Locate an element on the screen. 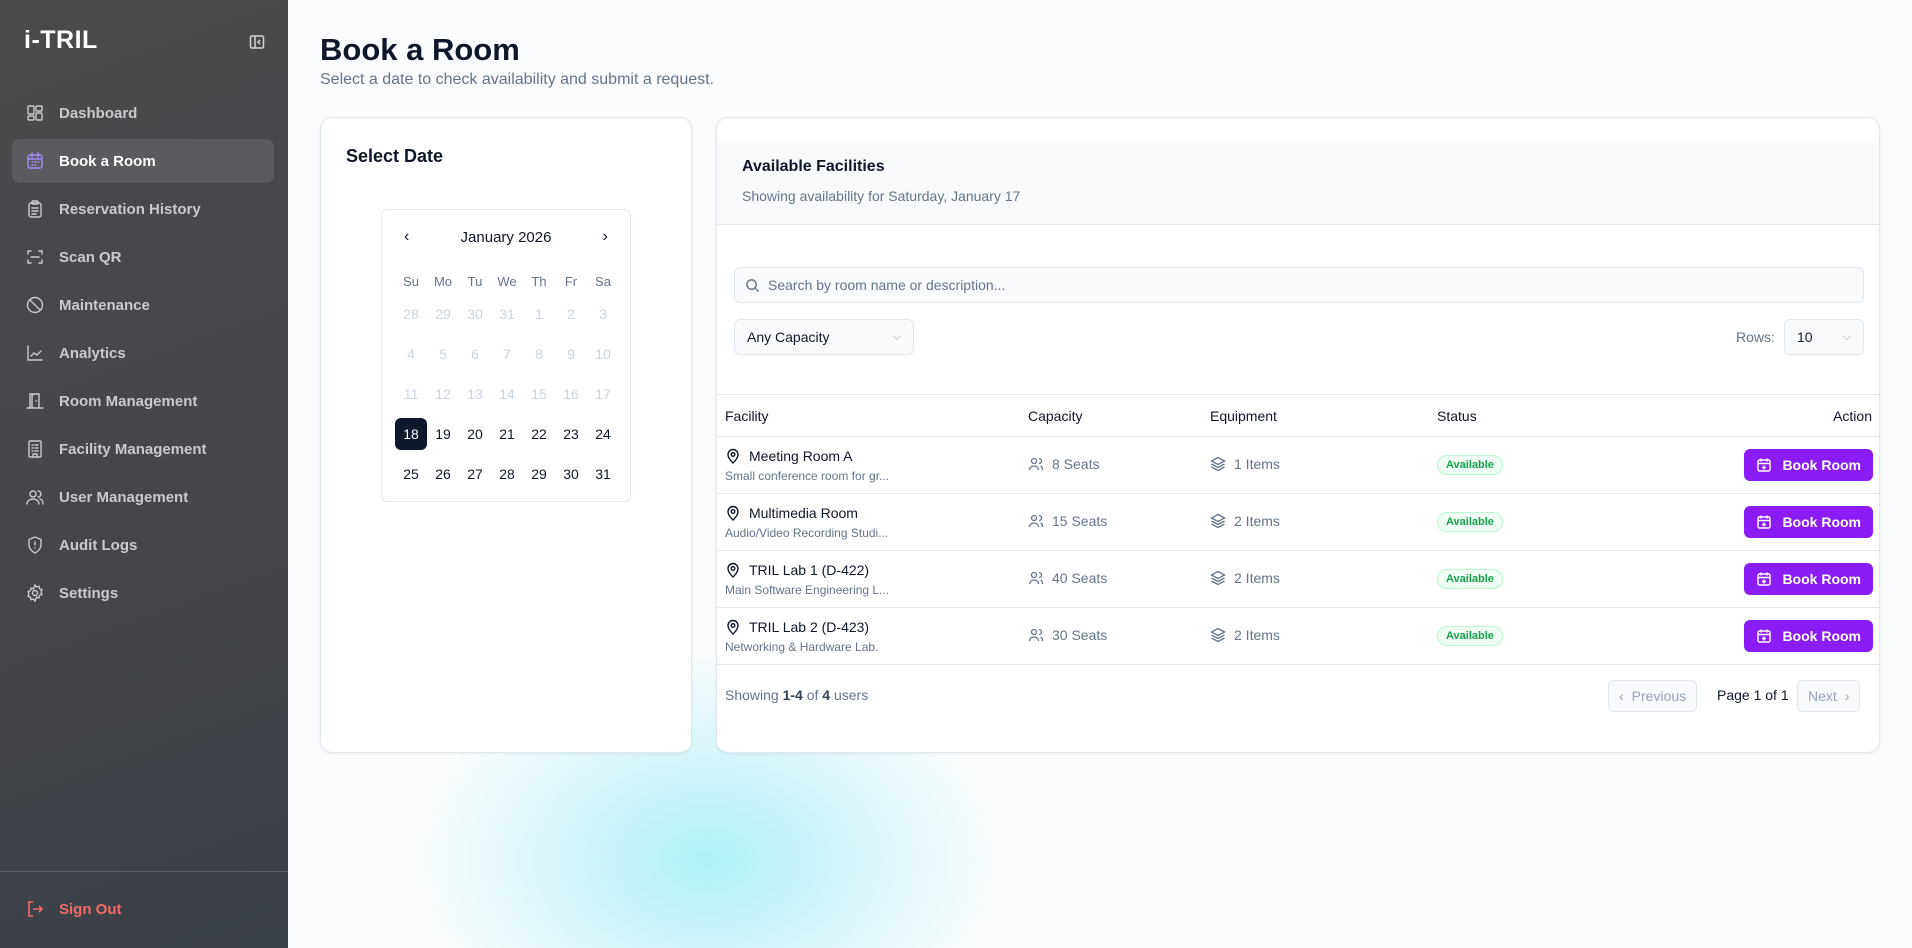 This screenshot has width=1912, height=948. calendar-day: 11 is located at coordinates (411, 394).